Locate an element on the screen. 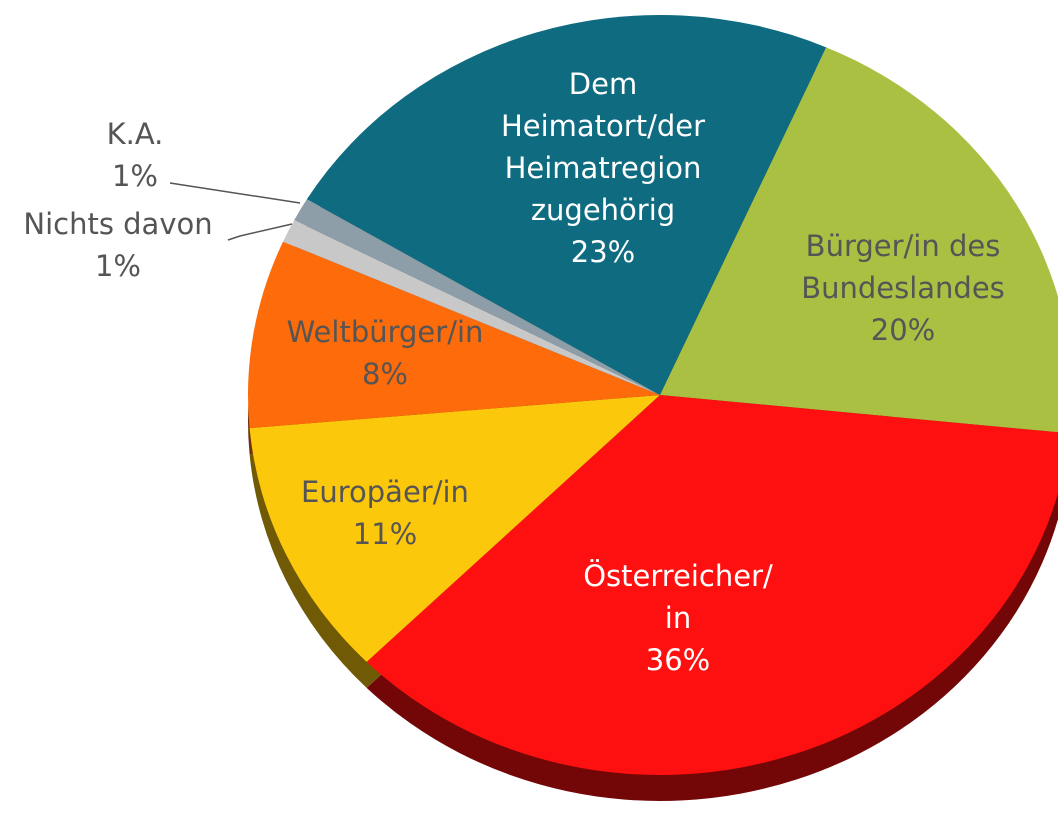 This screenshot has height=816, width=1058. slice-label: Heimatregion is located at coordinates (603, 168).